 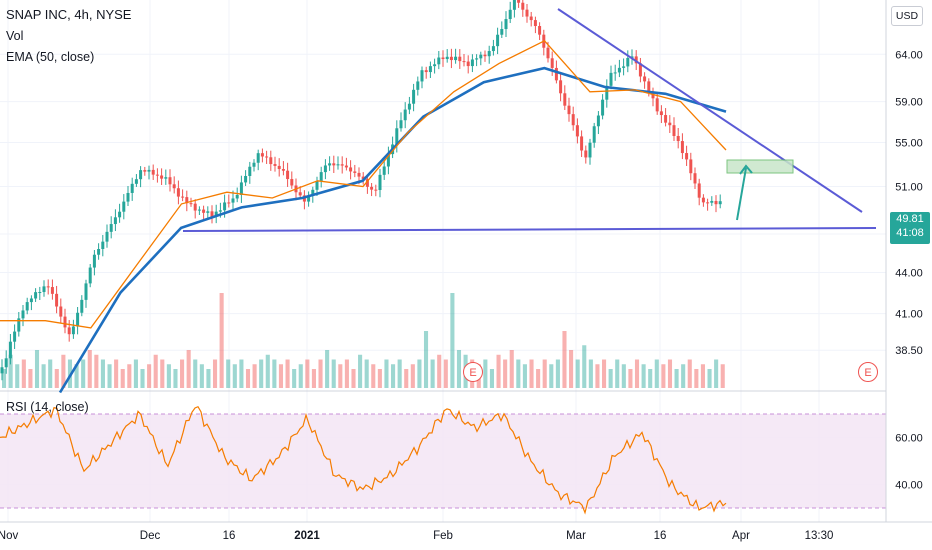 I want to click on earnings-marker-apr: E, so click(x=868, y=372).